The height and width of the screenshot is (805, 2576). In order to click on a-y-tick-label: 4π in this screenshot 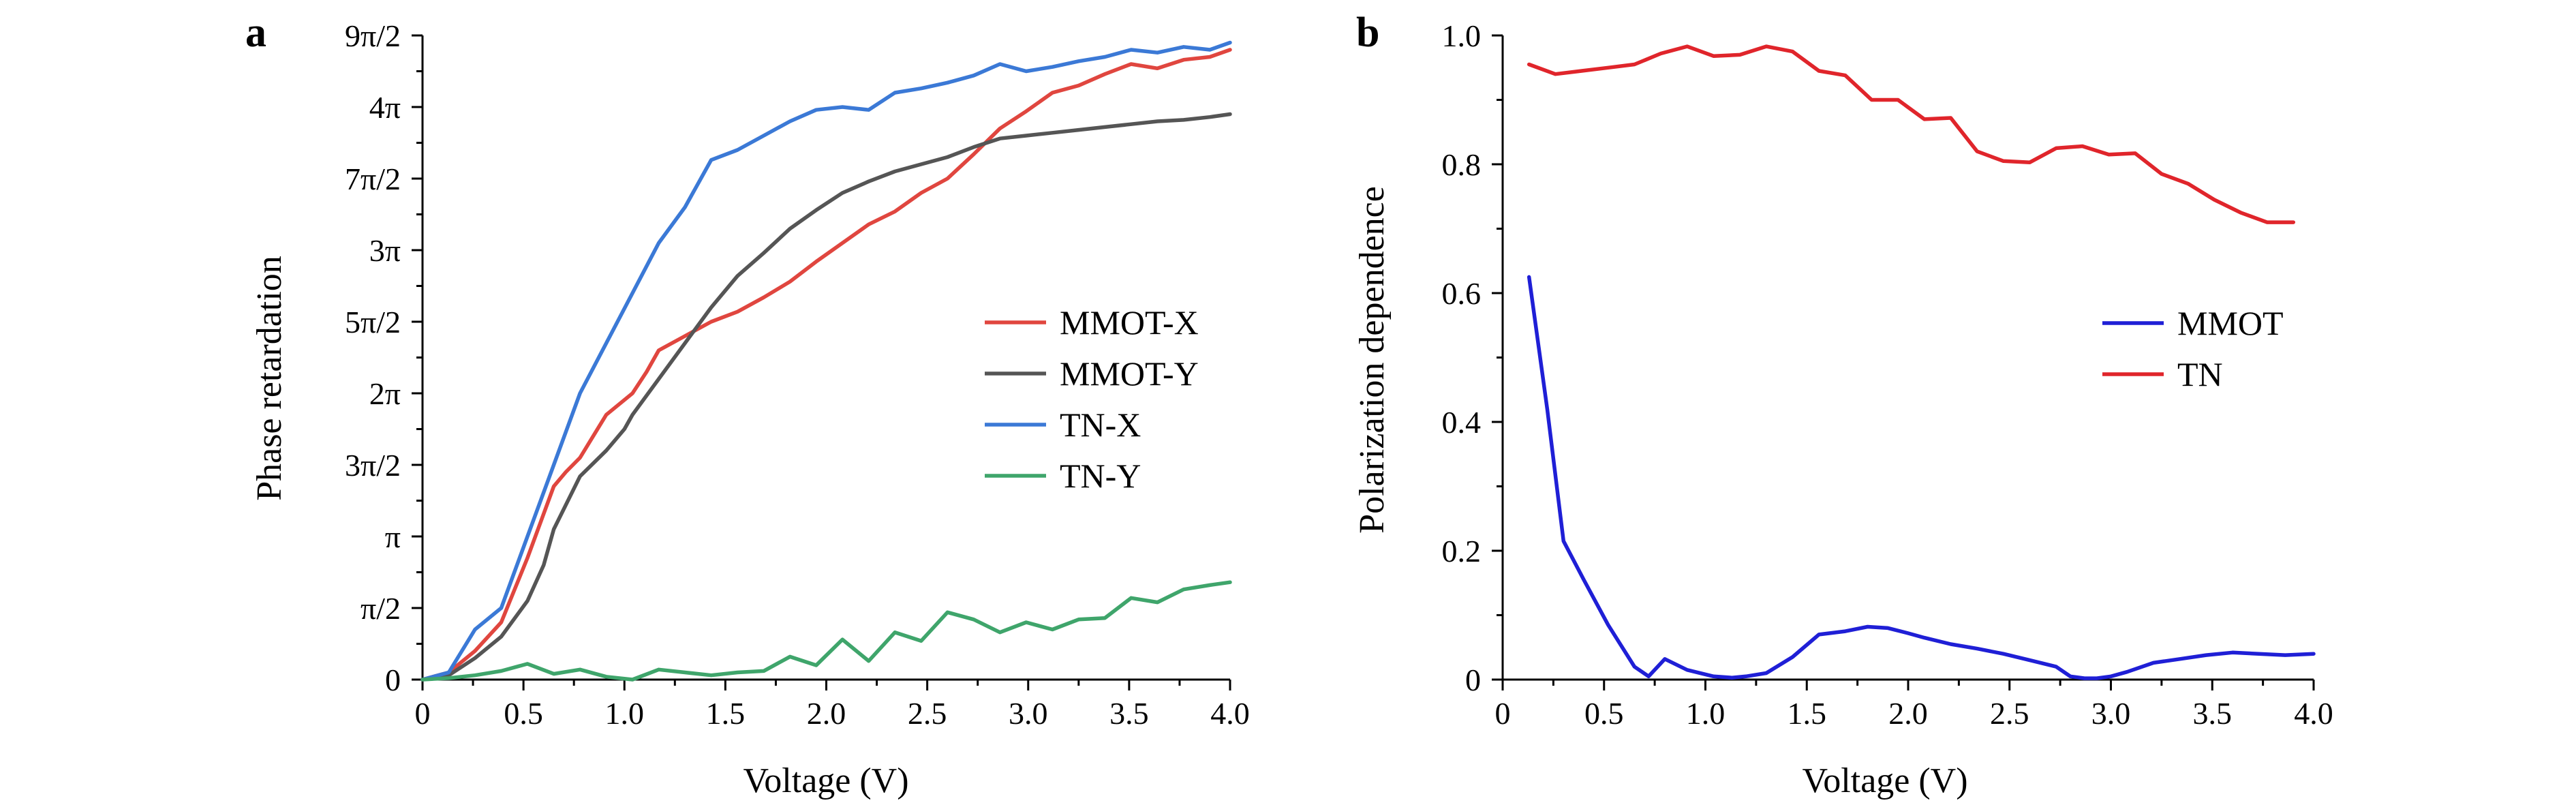, I will do `click(385, 107)`.